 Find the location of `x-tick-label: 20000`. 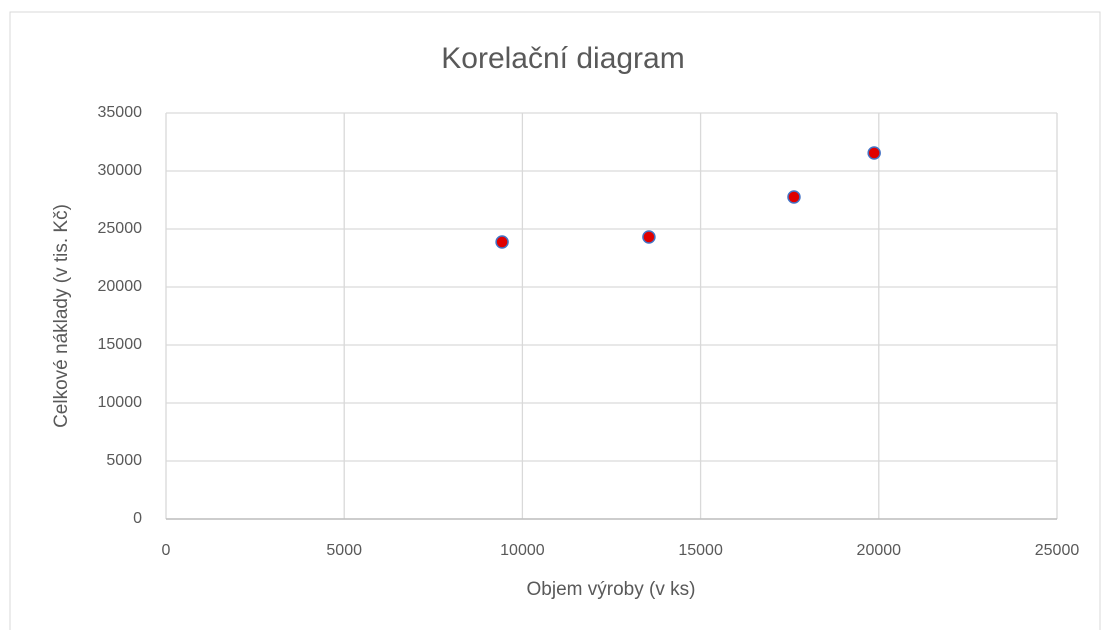

x-tick-label: 20000 is located at coordinates (879, 550).